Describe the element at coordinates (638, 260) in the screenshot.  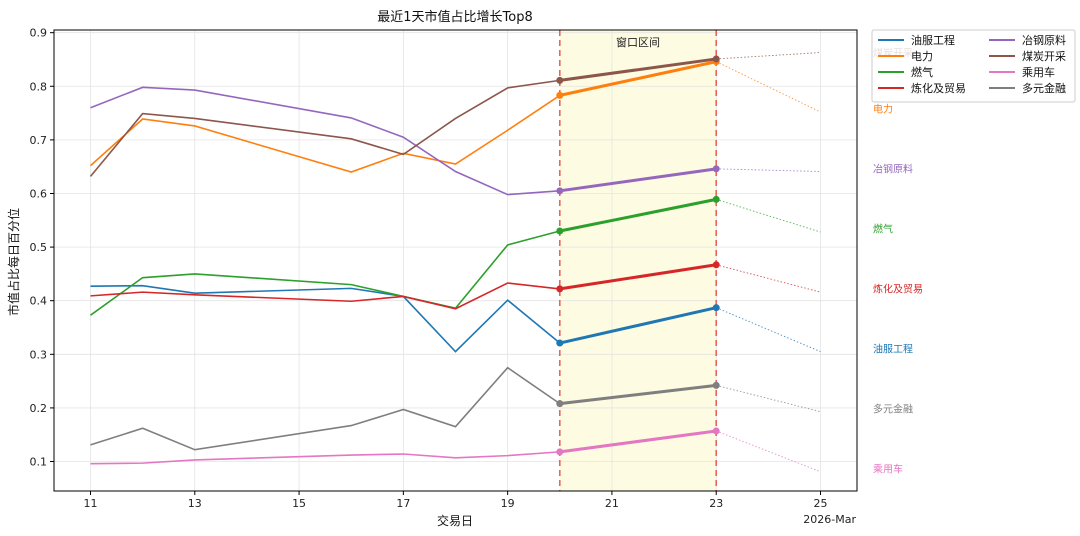
I see `window-band` at that location.